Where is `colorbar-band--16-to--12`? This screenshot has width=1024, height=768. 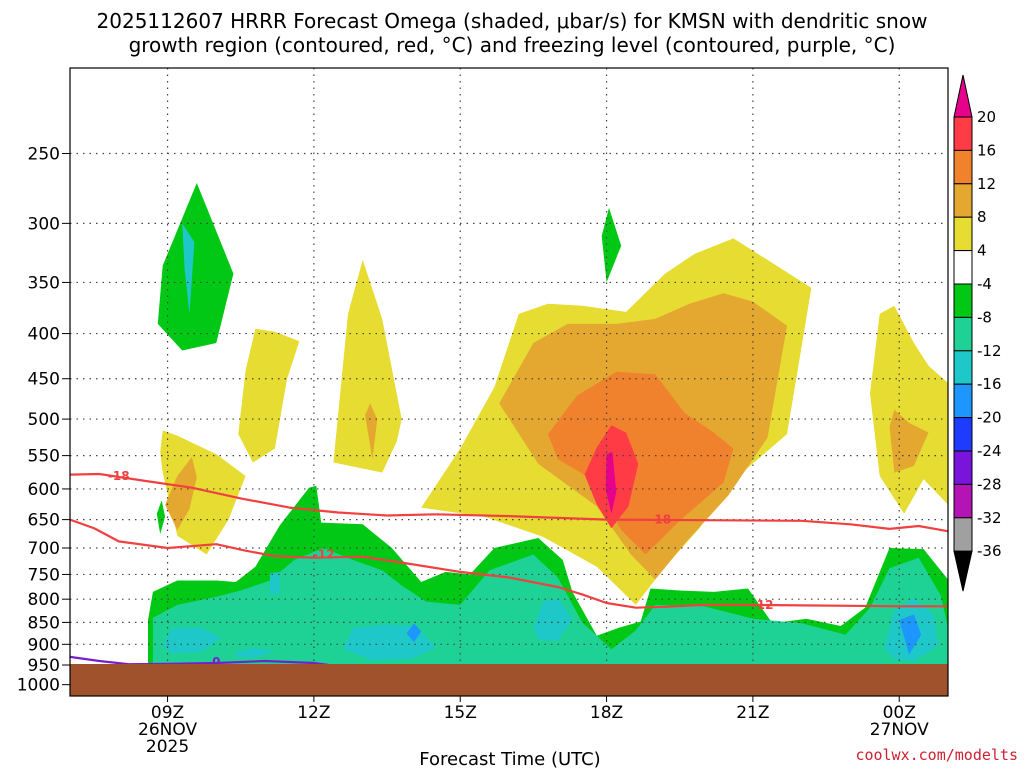
colorbar-band--16-to--12 is located at coordinates (963, 367).